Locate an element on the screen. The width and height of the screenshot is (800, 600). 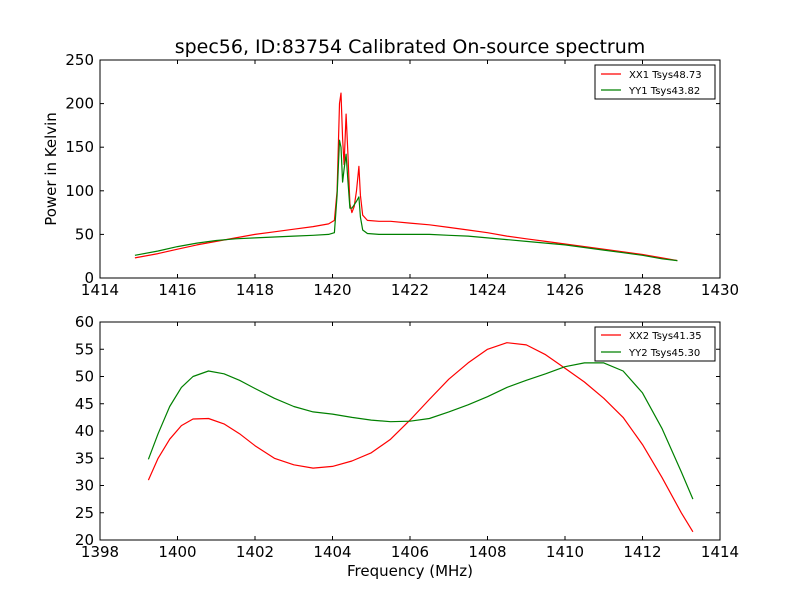
legend-label-xx2: XX2 Tsys41.35 is located at coordinates (665, 336).